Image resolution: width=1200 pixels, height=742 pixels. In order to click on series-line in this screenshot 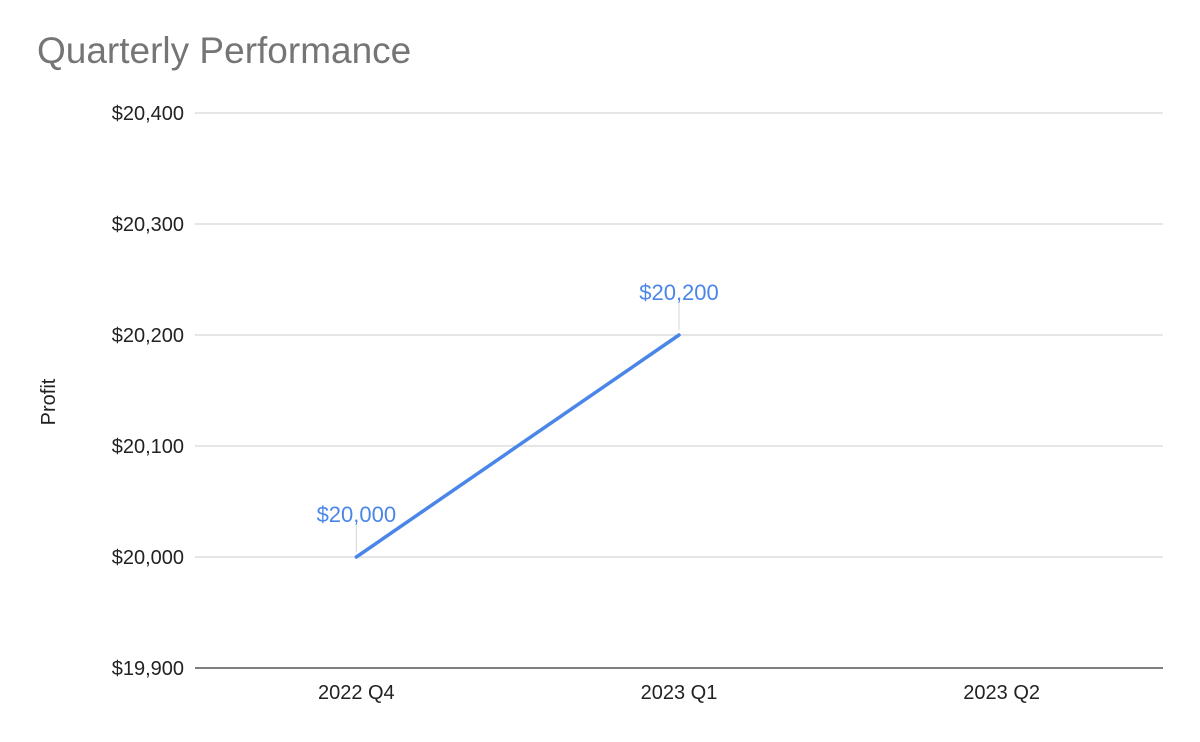, I will do `click(517, 446)`.